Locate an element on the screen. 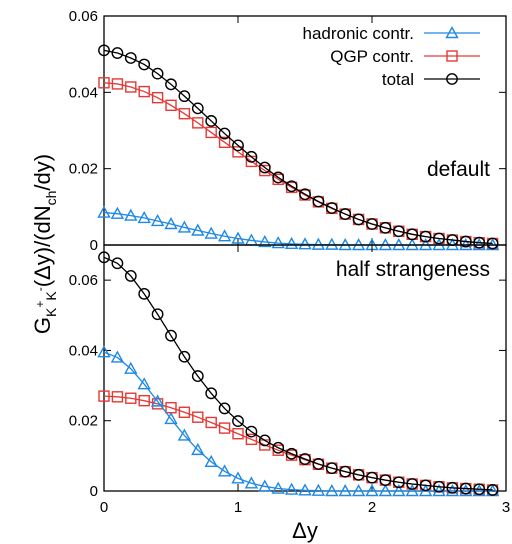 This screenshot has width=512, height=544. x-tick-label: 0 is located at coordinates (104, 507).